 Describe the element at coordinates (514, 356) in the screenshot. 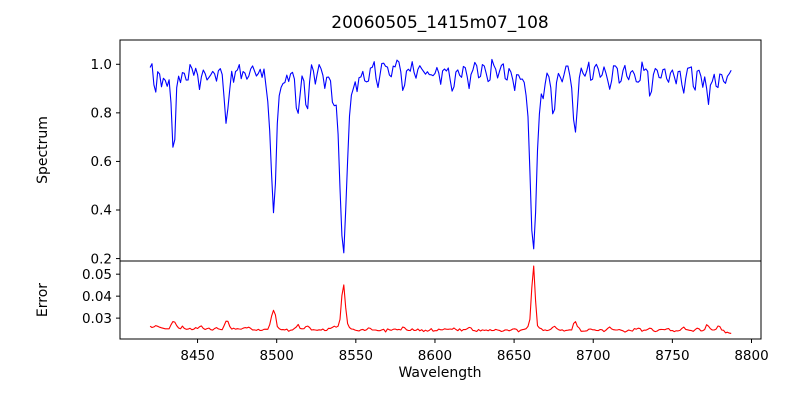

I see `x-tick-label: 8650` at that location.